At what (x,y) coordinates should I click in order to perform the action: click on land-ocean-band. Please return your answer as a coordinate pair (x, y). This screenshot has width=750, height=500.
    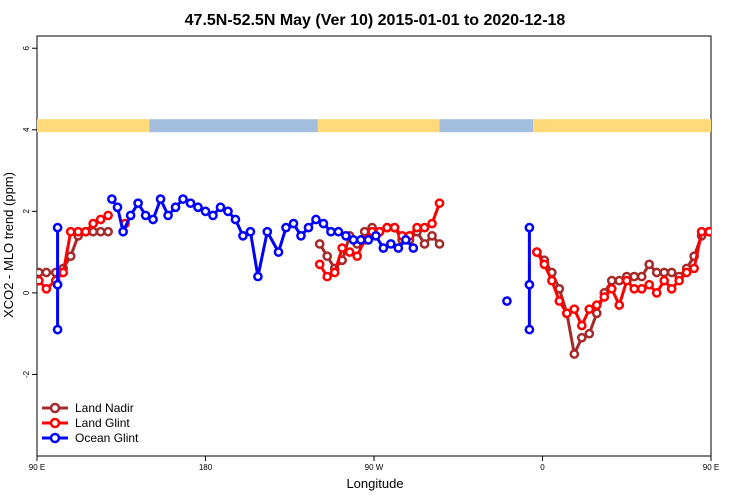
    Looking at the image, I should click on (374, 126).